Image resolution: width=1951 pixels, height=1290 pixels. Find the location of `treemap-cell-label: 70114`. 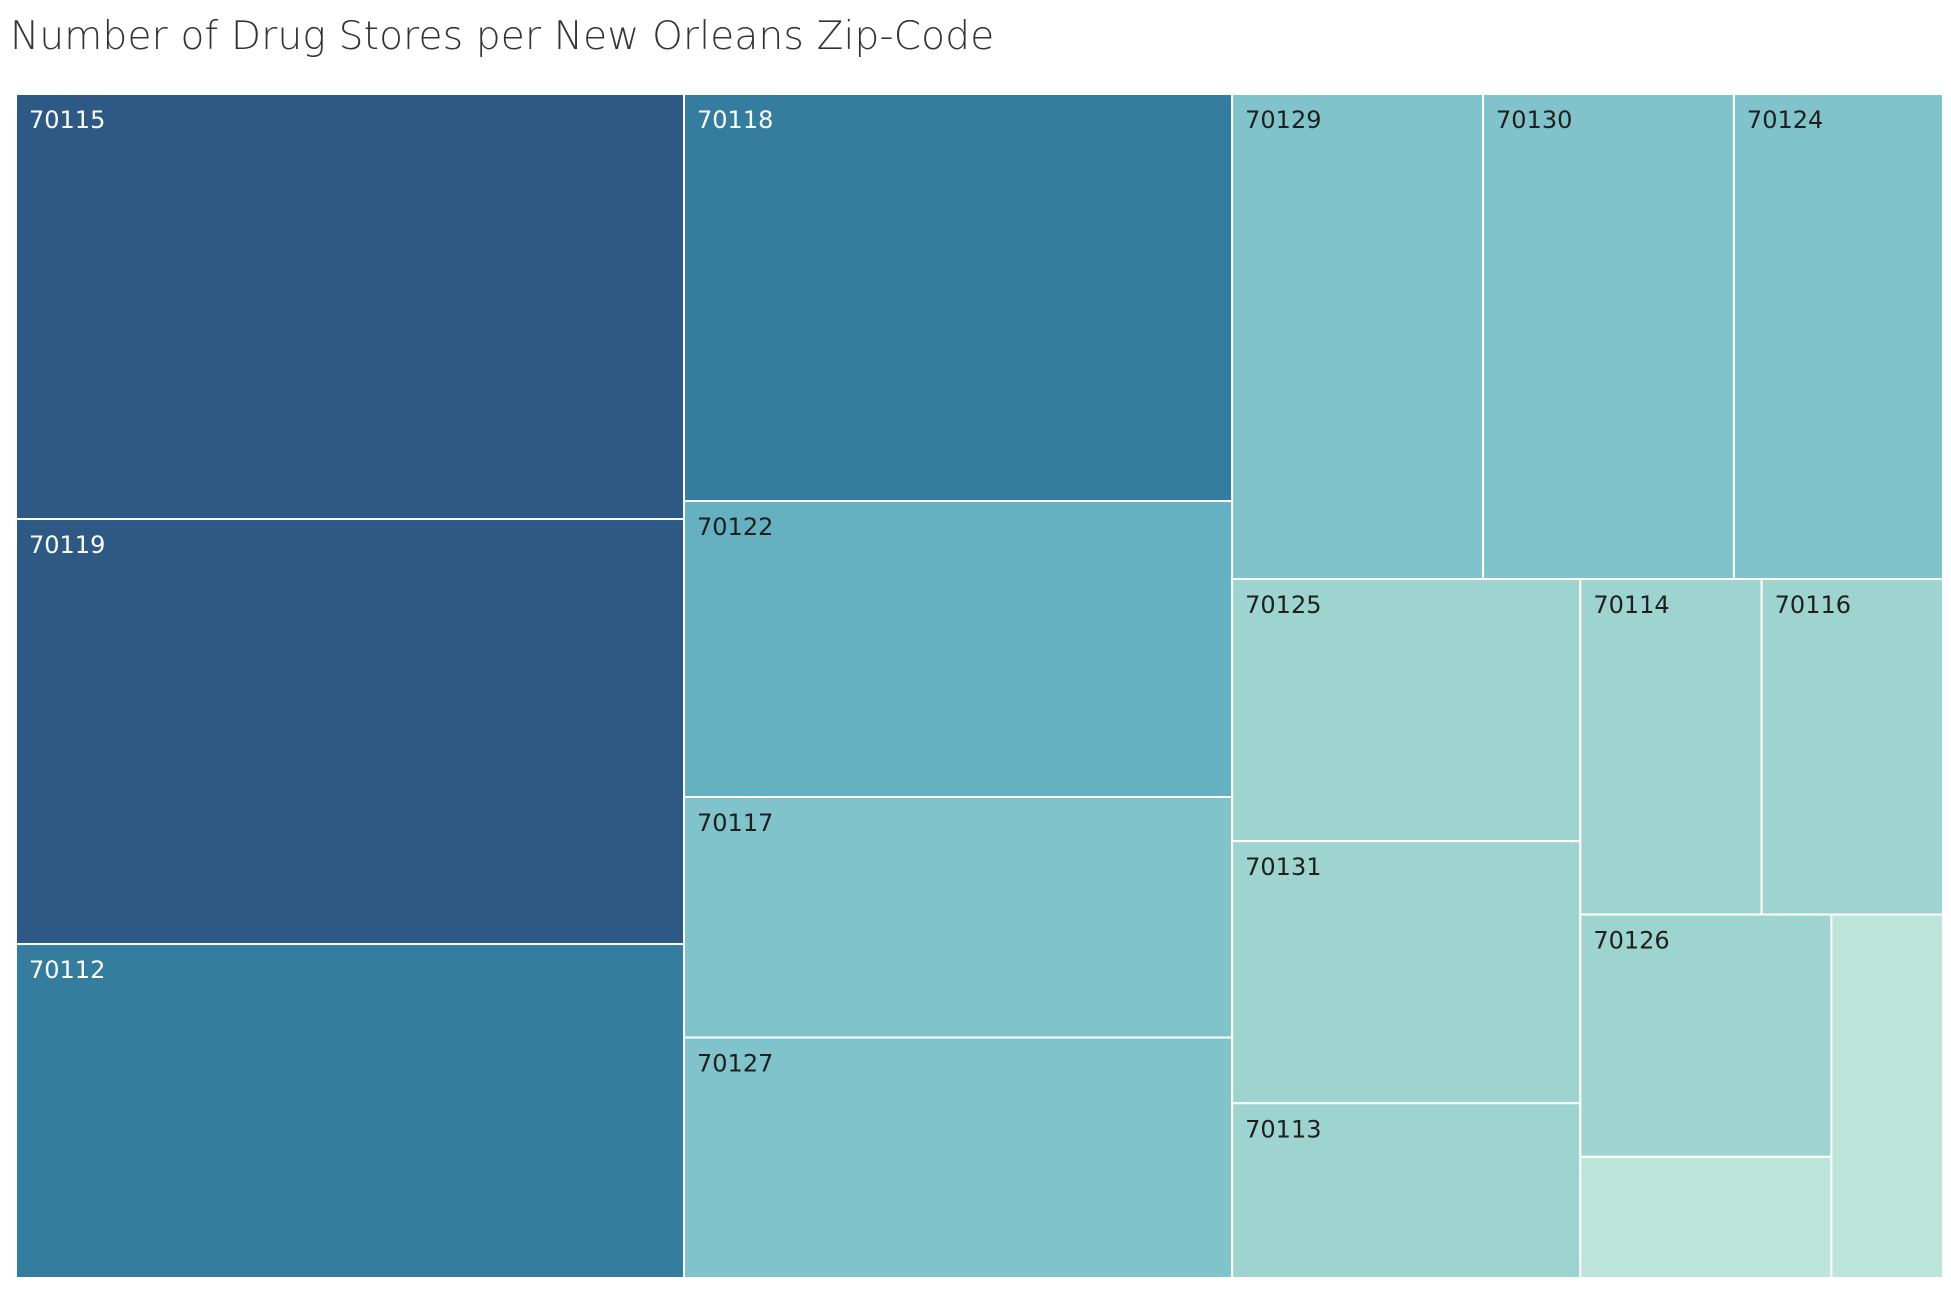

treemap-cell-label: 70114 is located at coordinates (1631, 605).